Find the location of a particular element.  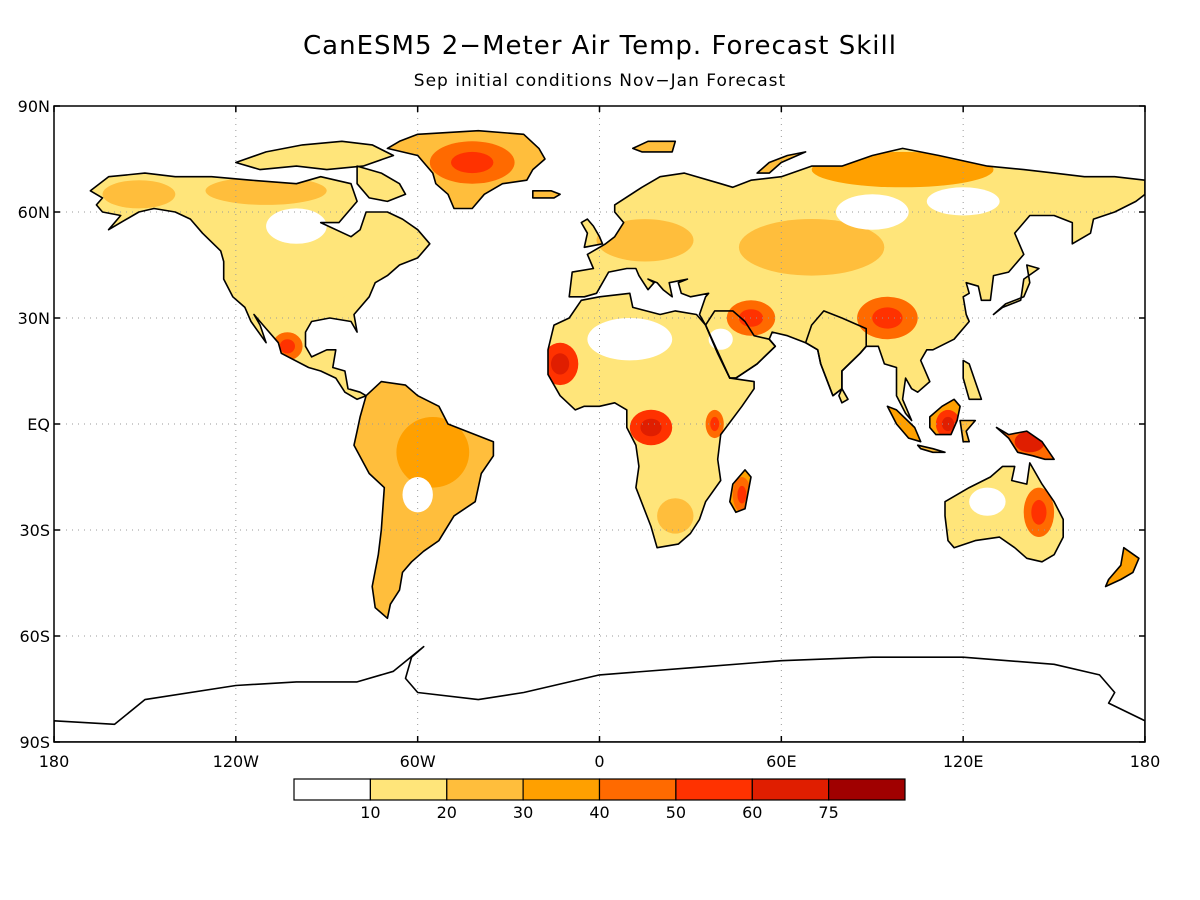

region-central-asia is located at coordinates (811, 247).